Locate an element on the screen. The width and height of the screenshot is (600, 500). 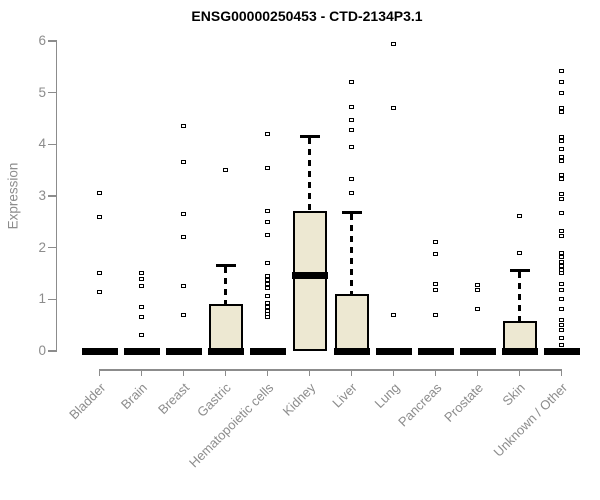
x-category-label: Skin is located at coordinates (514, 394).